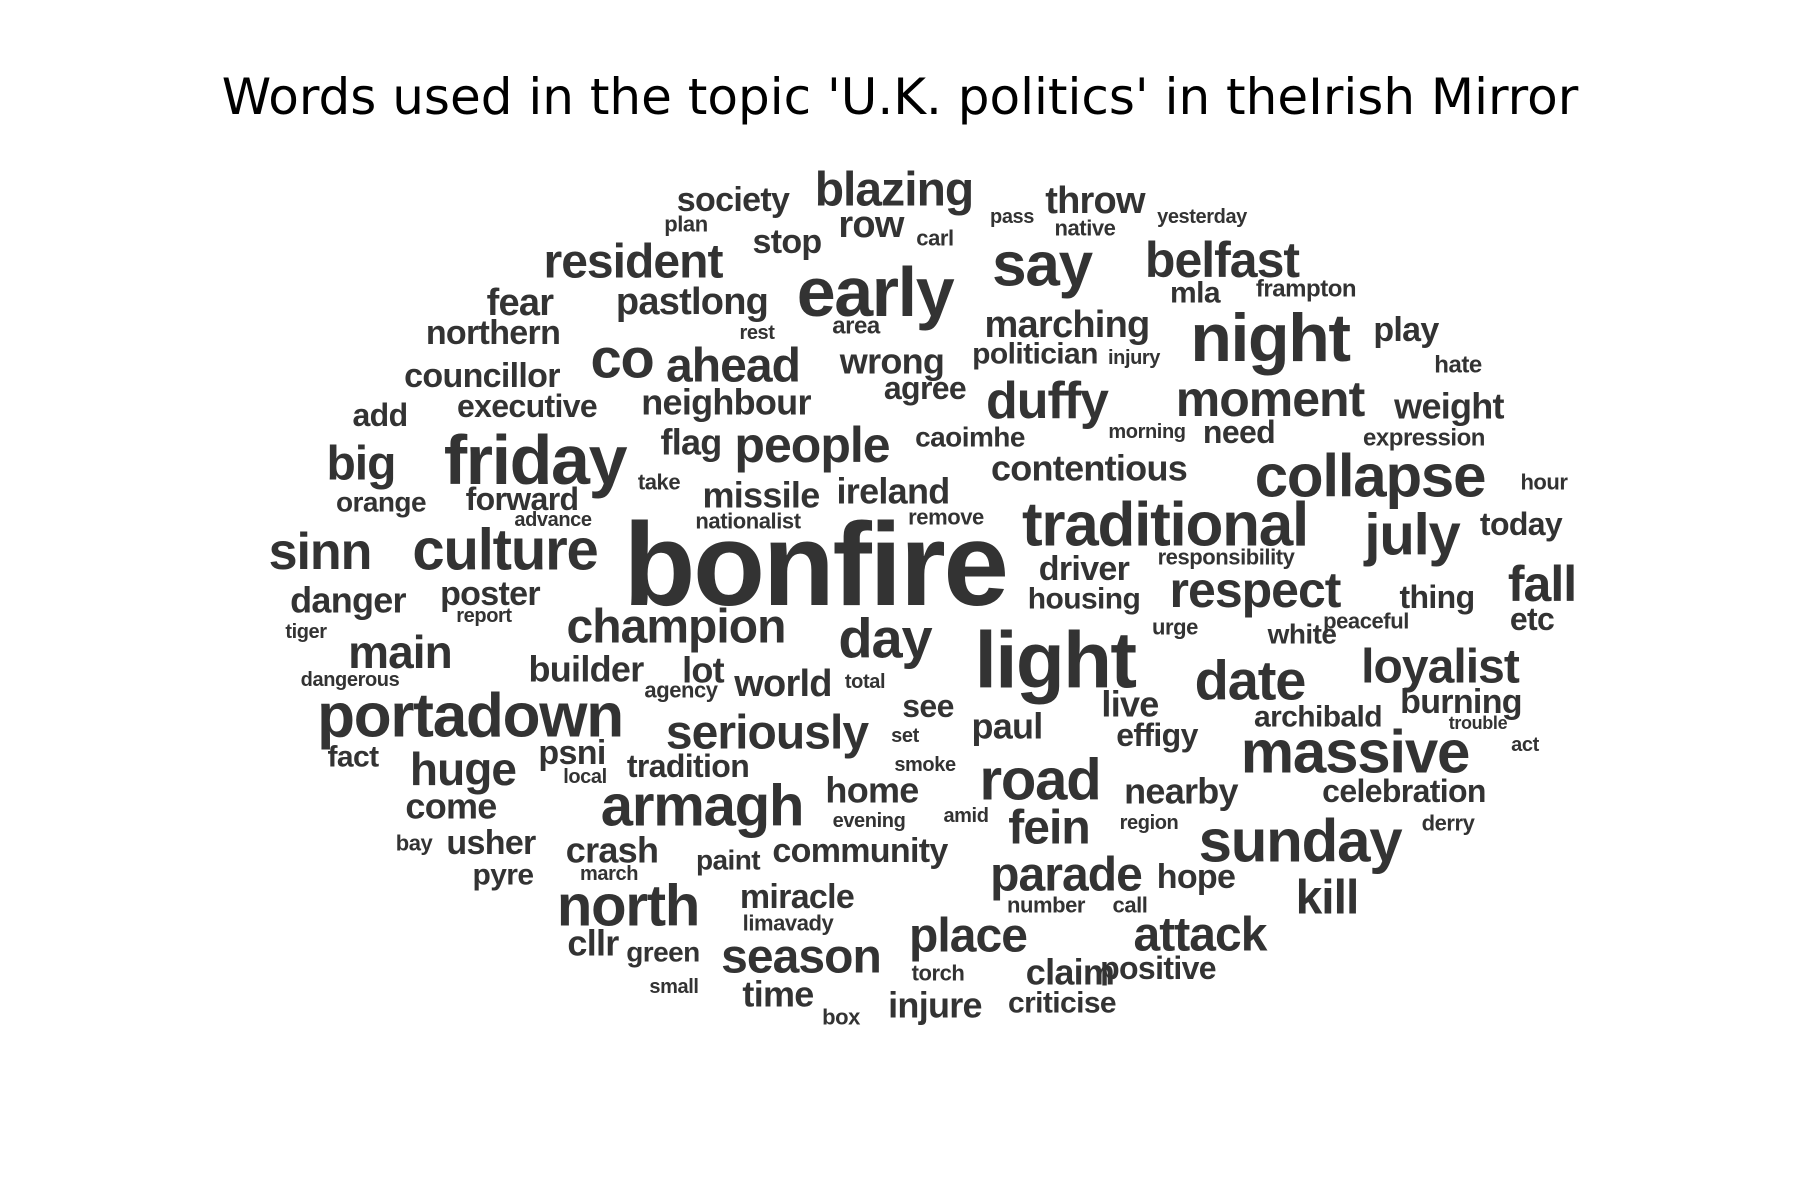 This screenshot has width=1800, height=1200. I want to click on word-seriously: seriously, so click(767, 733).